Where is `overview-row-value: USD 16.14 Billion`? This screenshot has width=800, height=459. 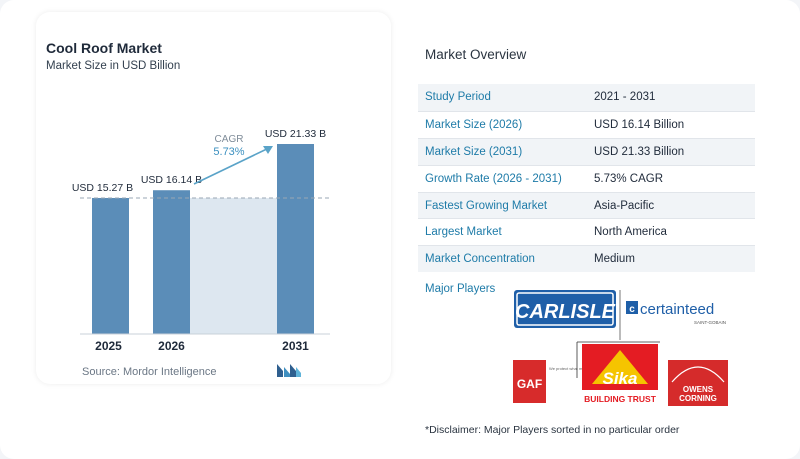
overview-row-value: USD 16.14 Billion is located at coordinates (639, 124).